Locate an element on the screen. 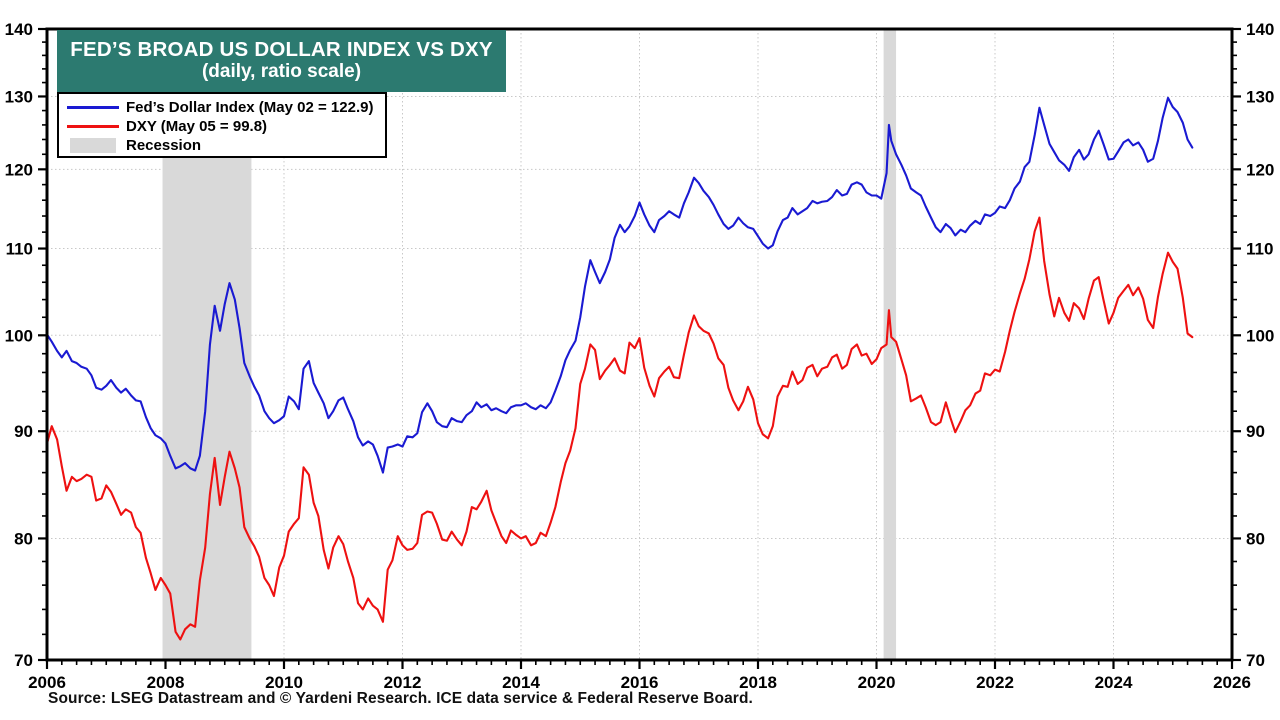 The width and height of the screenshot is (1280, 720). legend-item-fed: Fed’s Dollar Index (May 02 = 122.9) is located at coordinates (222, 107).